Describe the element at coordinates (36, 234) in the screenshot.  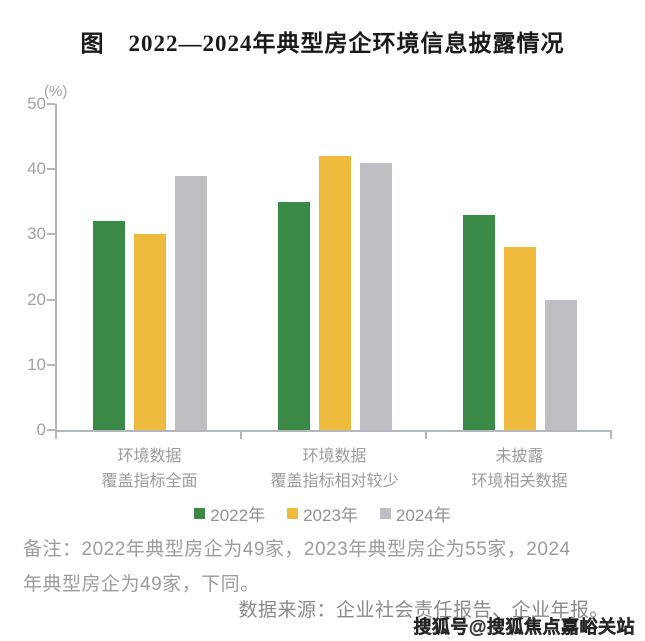
I see `y-axis-tick-label: 30` at that location.